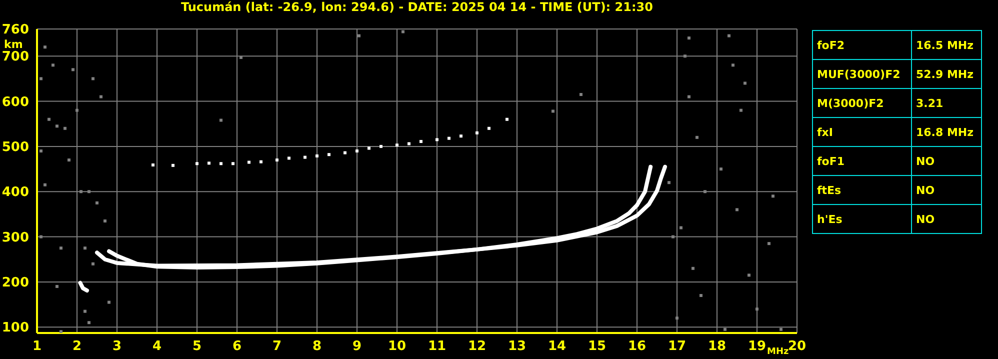 Image resolution: width=998 pixels, height=359 pixels. I want to click on category-label: foF1, so click(862, 161).